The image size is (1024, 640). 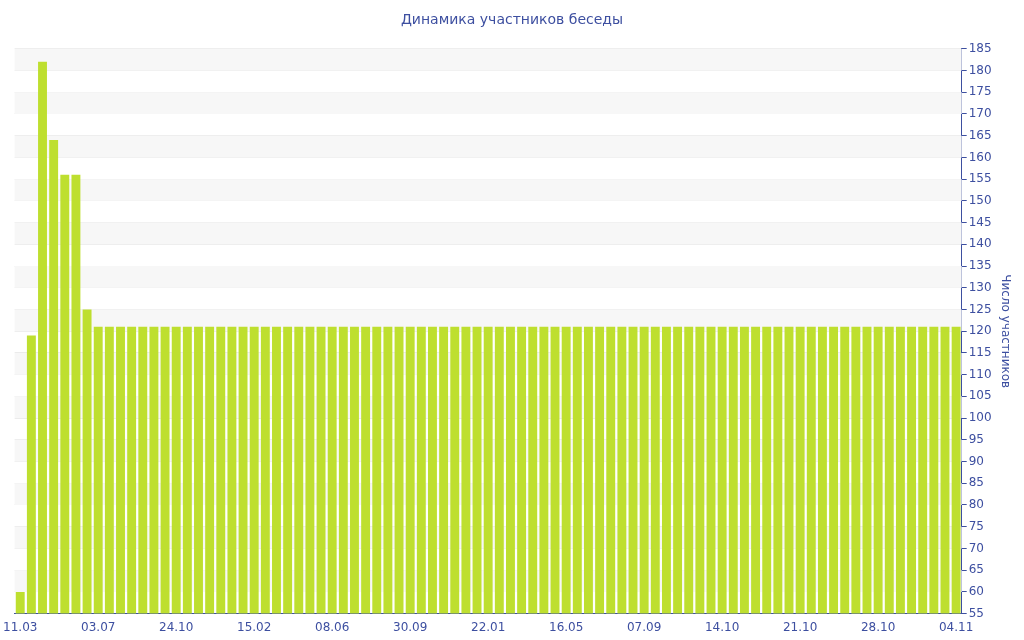 What do you see at coordinates (980, 221) in the screenshot?
I see `y-tick-label: 145` at bounding box center [980, 221].